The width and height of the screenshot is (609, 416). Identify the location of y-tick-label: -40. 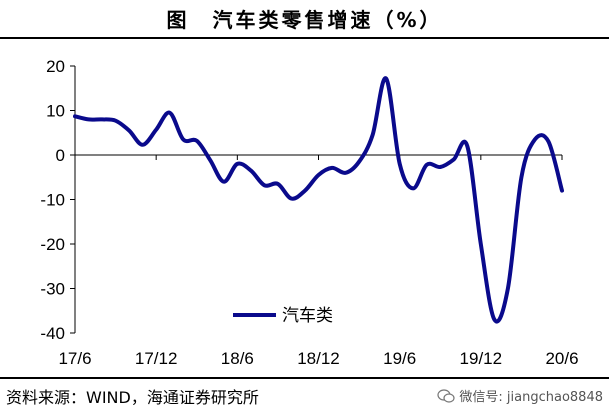
(52, 333).